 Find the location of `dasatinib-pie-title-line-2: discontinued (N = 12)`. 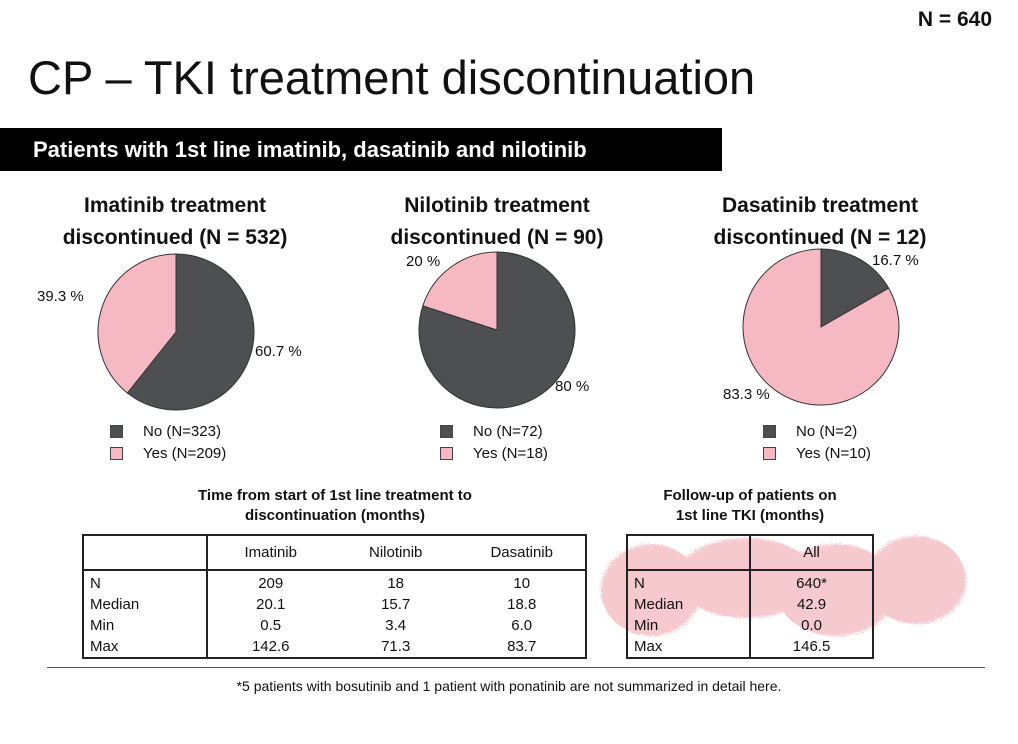

dasatinib-pie-title-line-2: discontinued (N = 12) is located at coordinates (820, 237).